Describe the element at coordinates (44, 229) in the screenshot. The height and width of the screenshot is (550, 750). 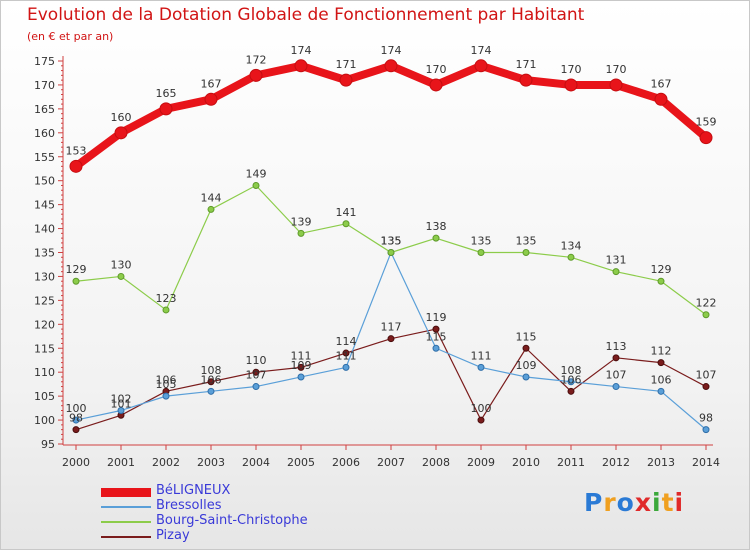
I see `y-tick-label: 140` at that location.